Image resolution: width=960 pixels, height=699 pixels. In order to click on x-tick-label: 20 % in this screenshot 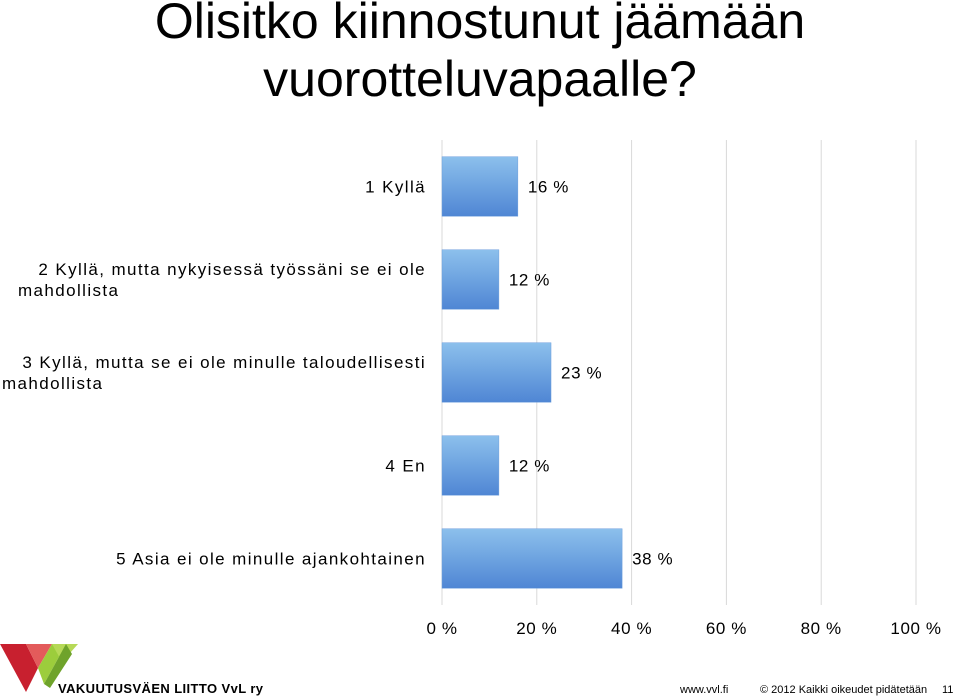, I will do `click(536, 628)`.